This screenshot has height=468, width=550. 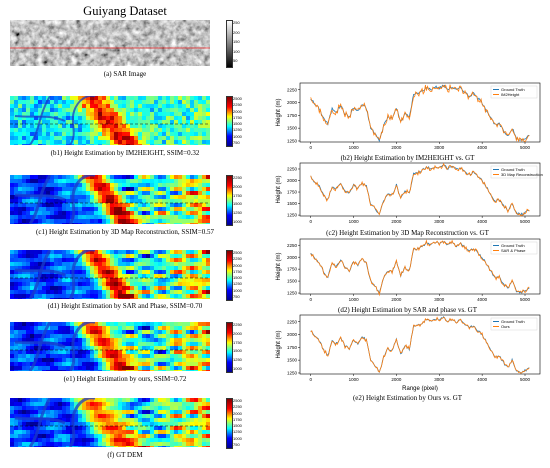 I want to click on page-title: Guiyang Dataset, so click(x=125, y=11).